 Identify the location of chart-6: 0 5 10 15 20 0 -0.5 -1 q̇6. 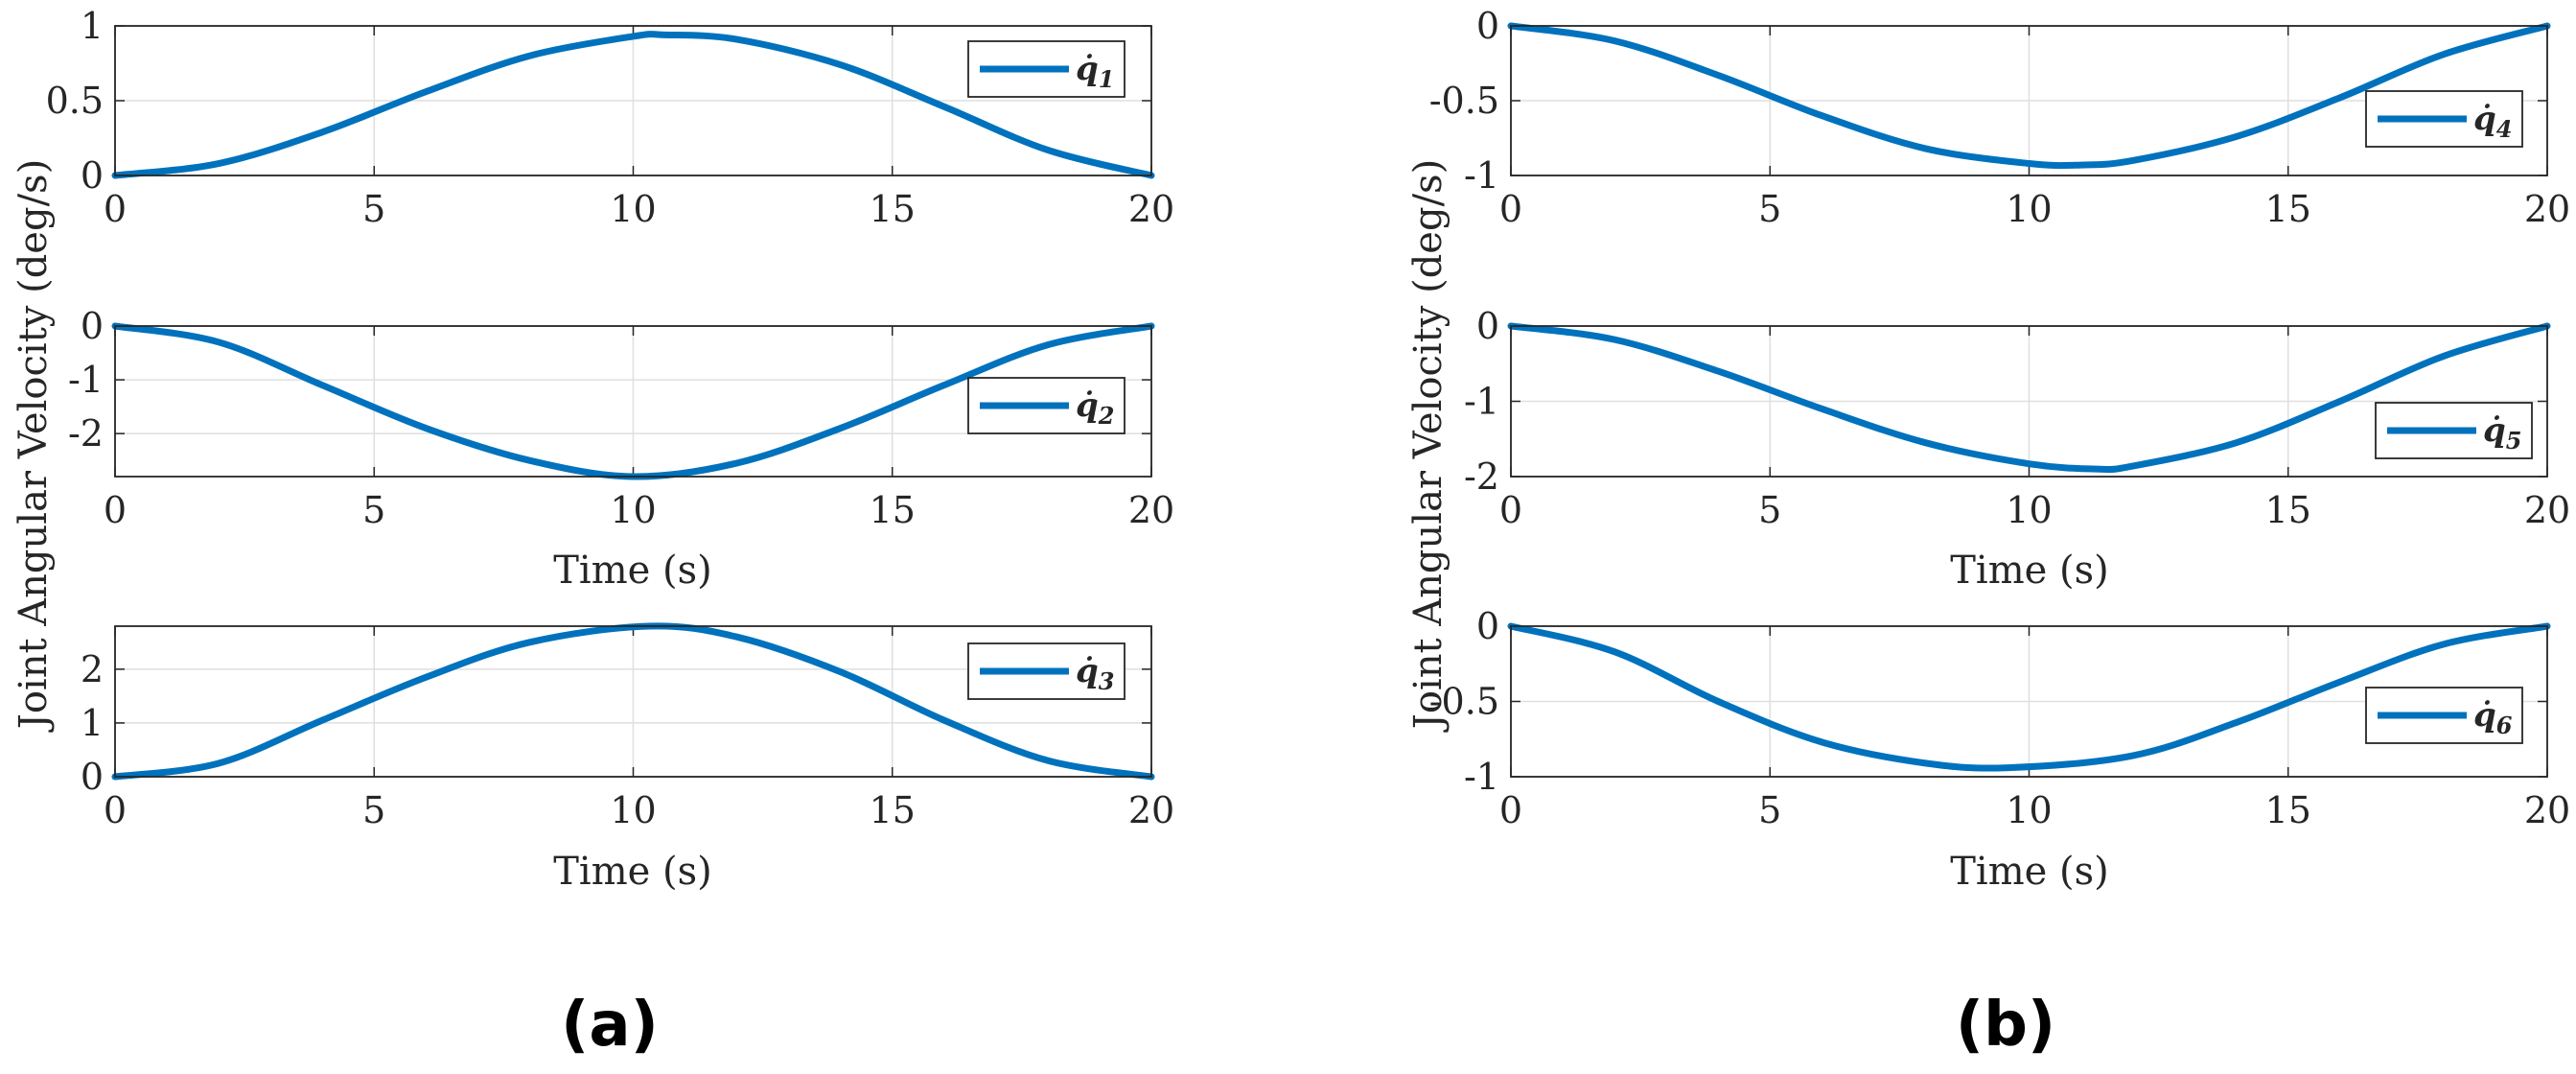
(2000, 718).